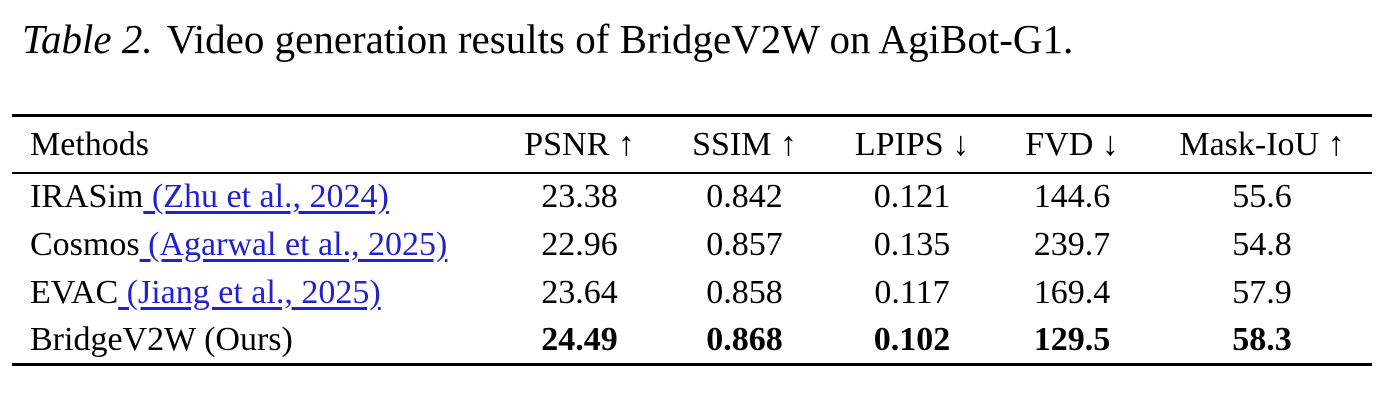  I want to click on fvd-value: 129.5, so click(1072, 339).